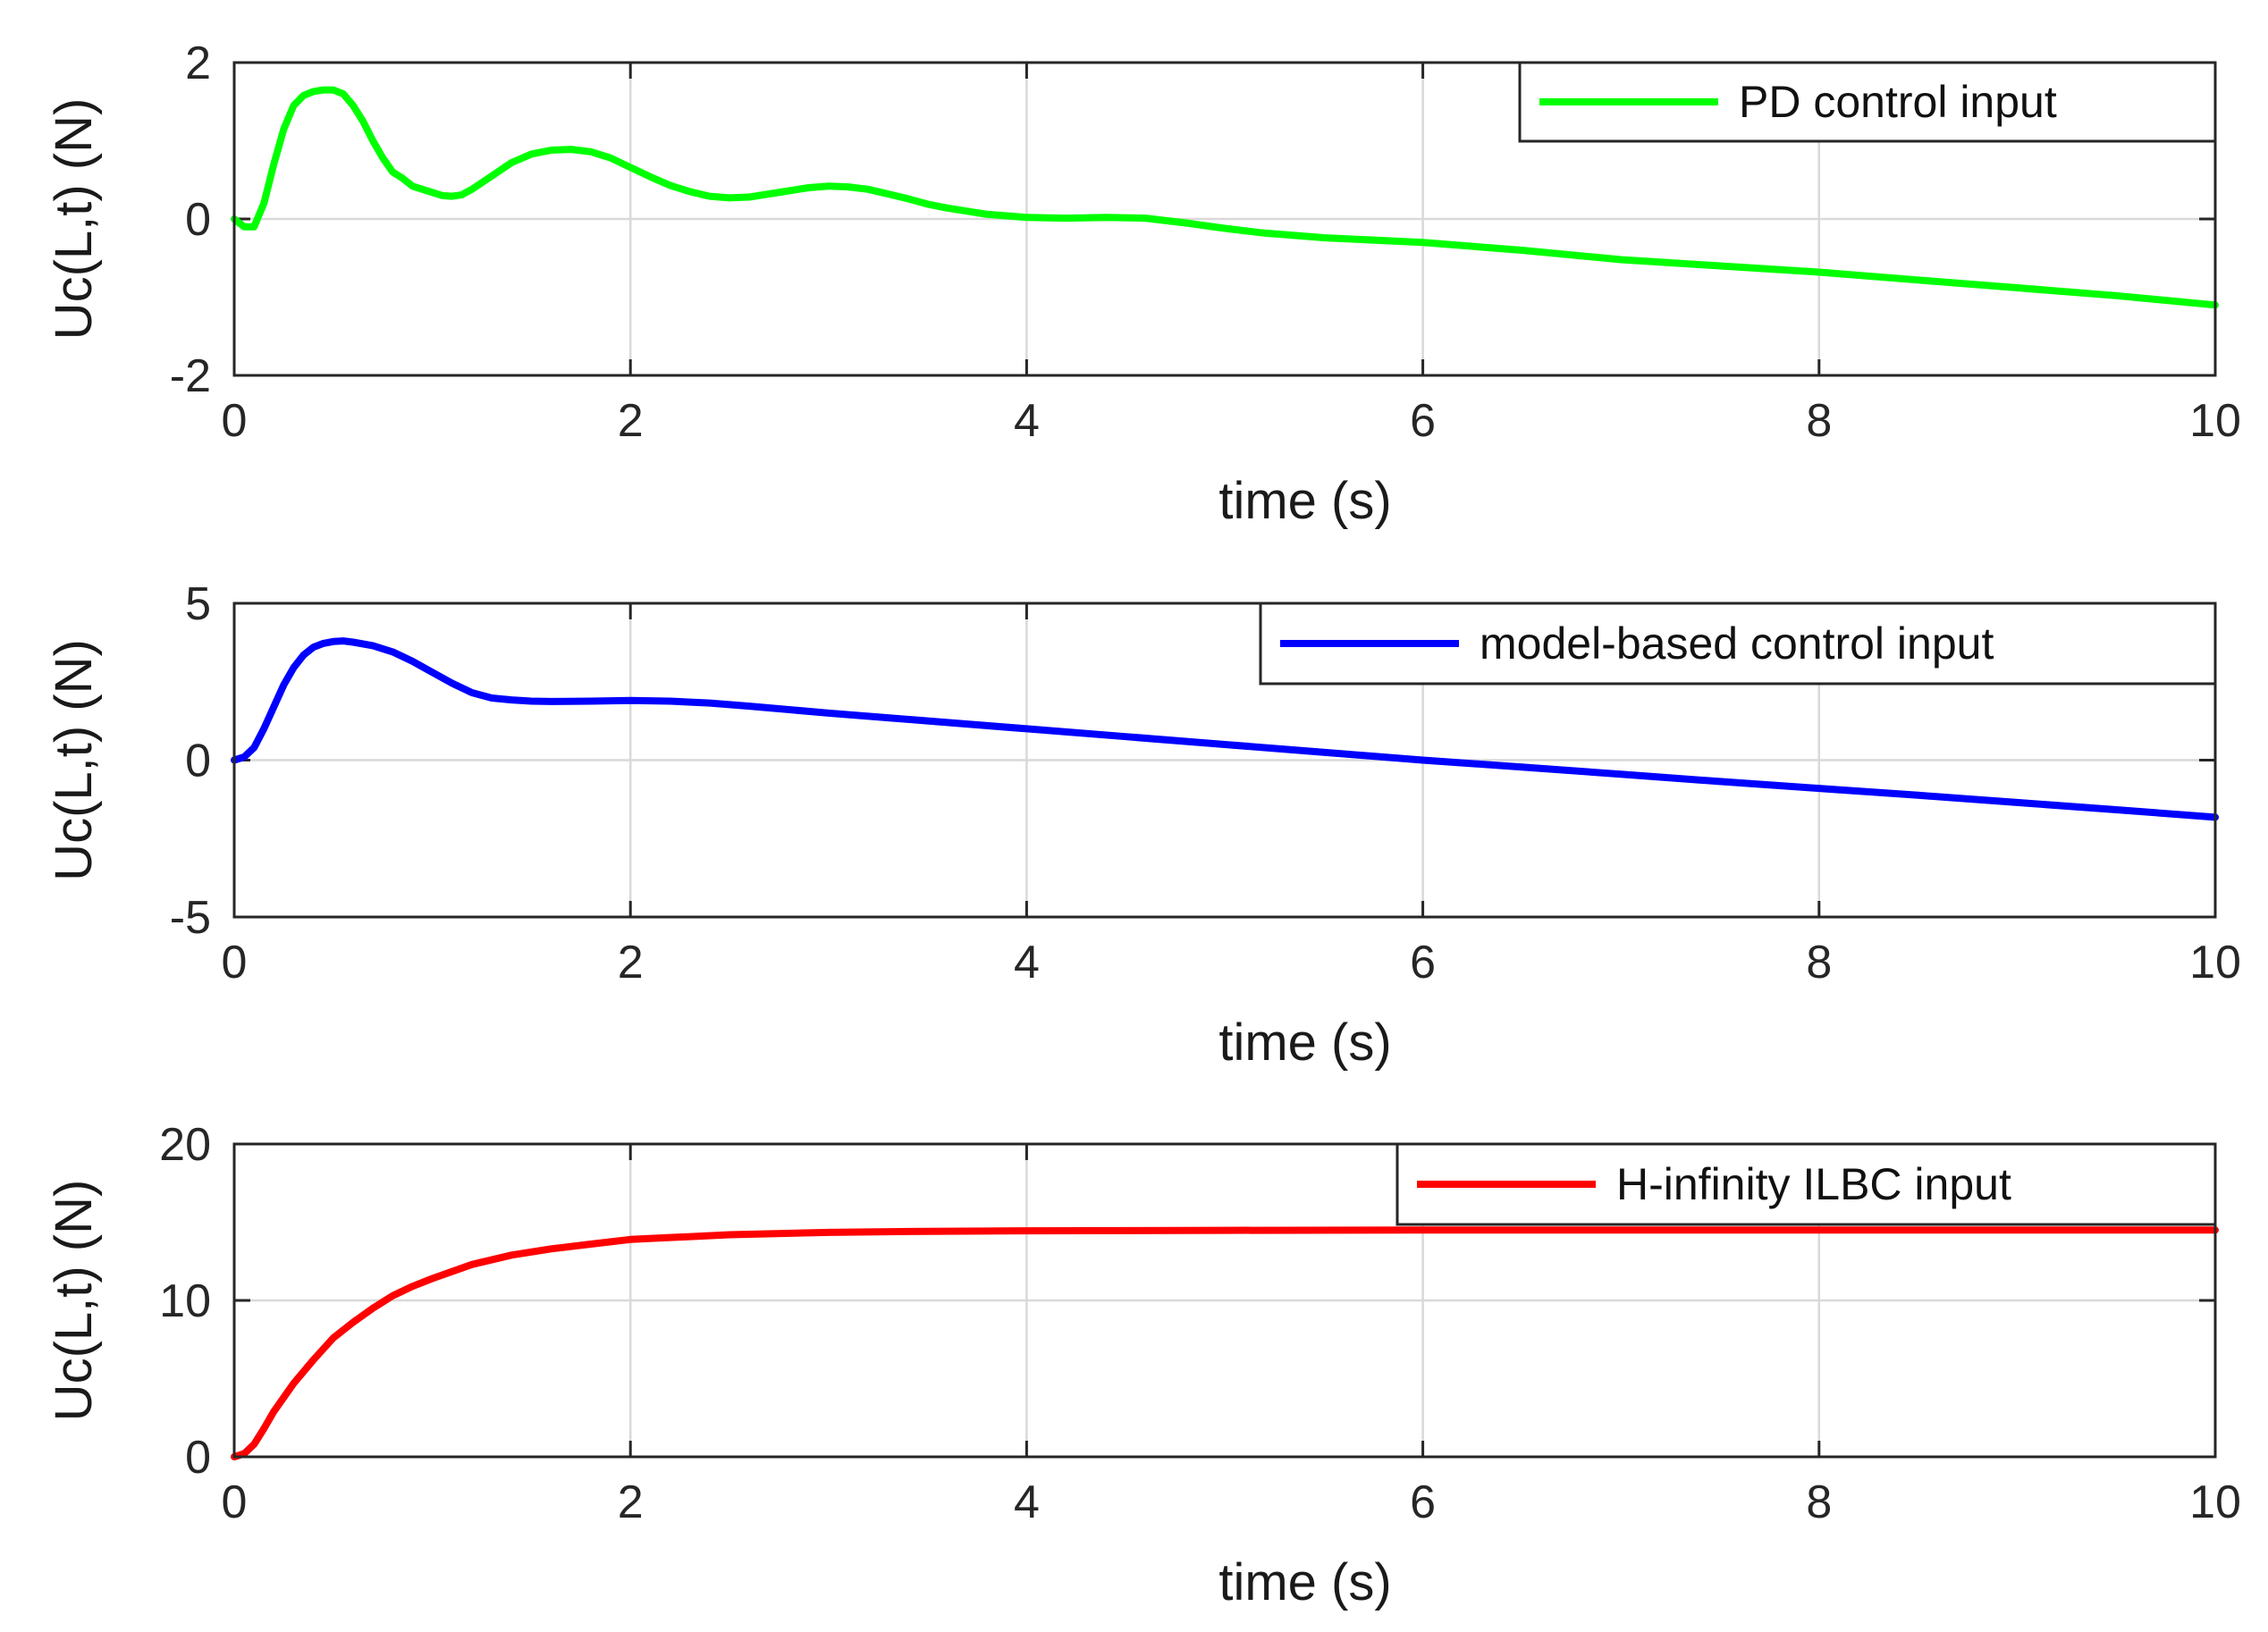 The height and width of the screenshot is (1632, 2268). Describe the element at coordinates (1813, 1184) in the screenshot. I see `legend-entry: H-infinity ILBC input` at that location.